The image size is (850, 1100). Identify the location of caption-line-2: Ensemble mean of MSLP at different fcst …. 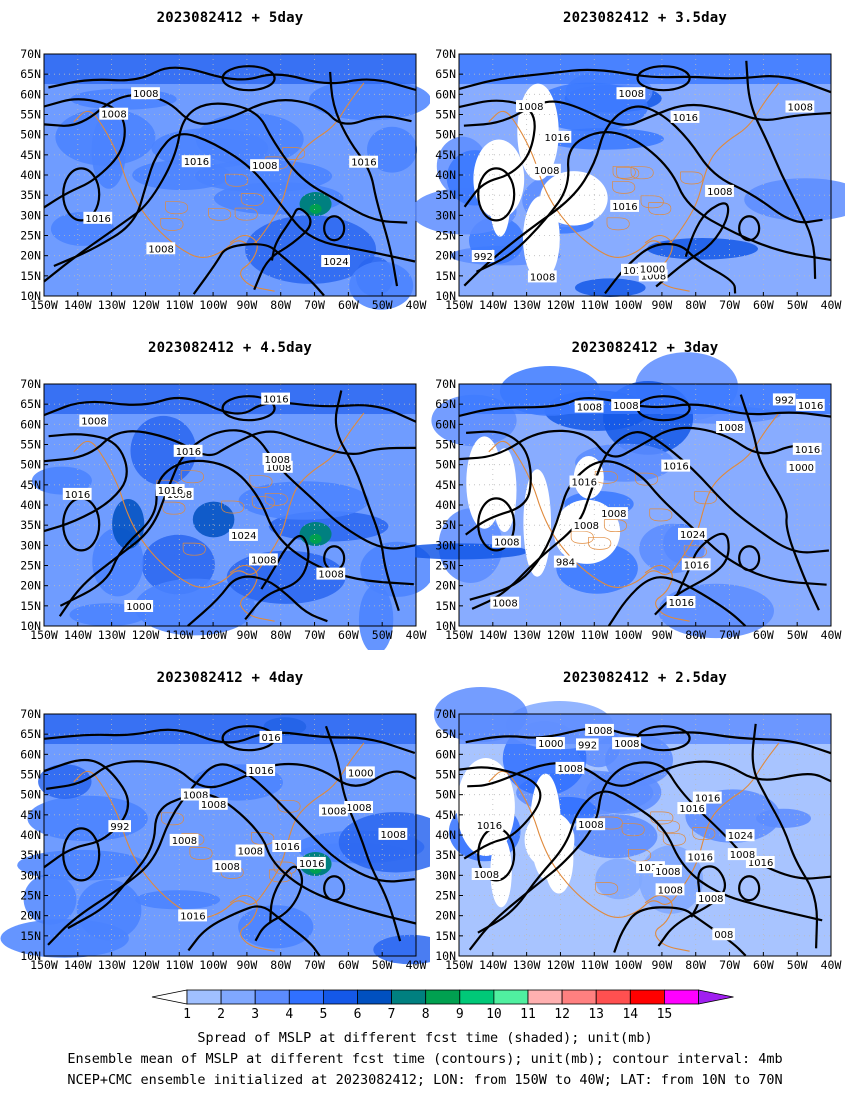
(425, 1059).